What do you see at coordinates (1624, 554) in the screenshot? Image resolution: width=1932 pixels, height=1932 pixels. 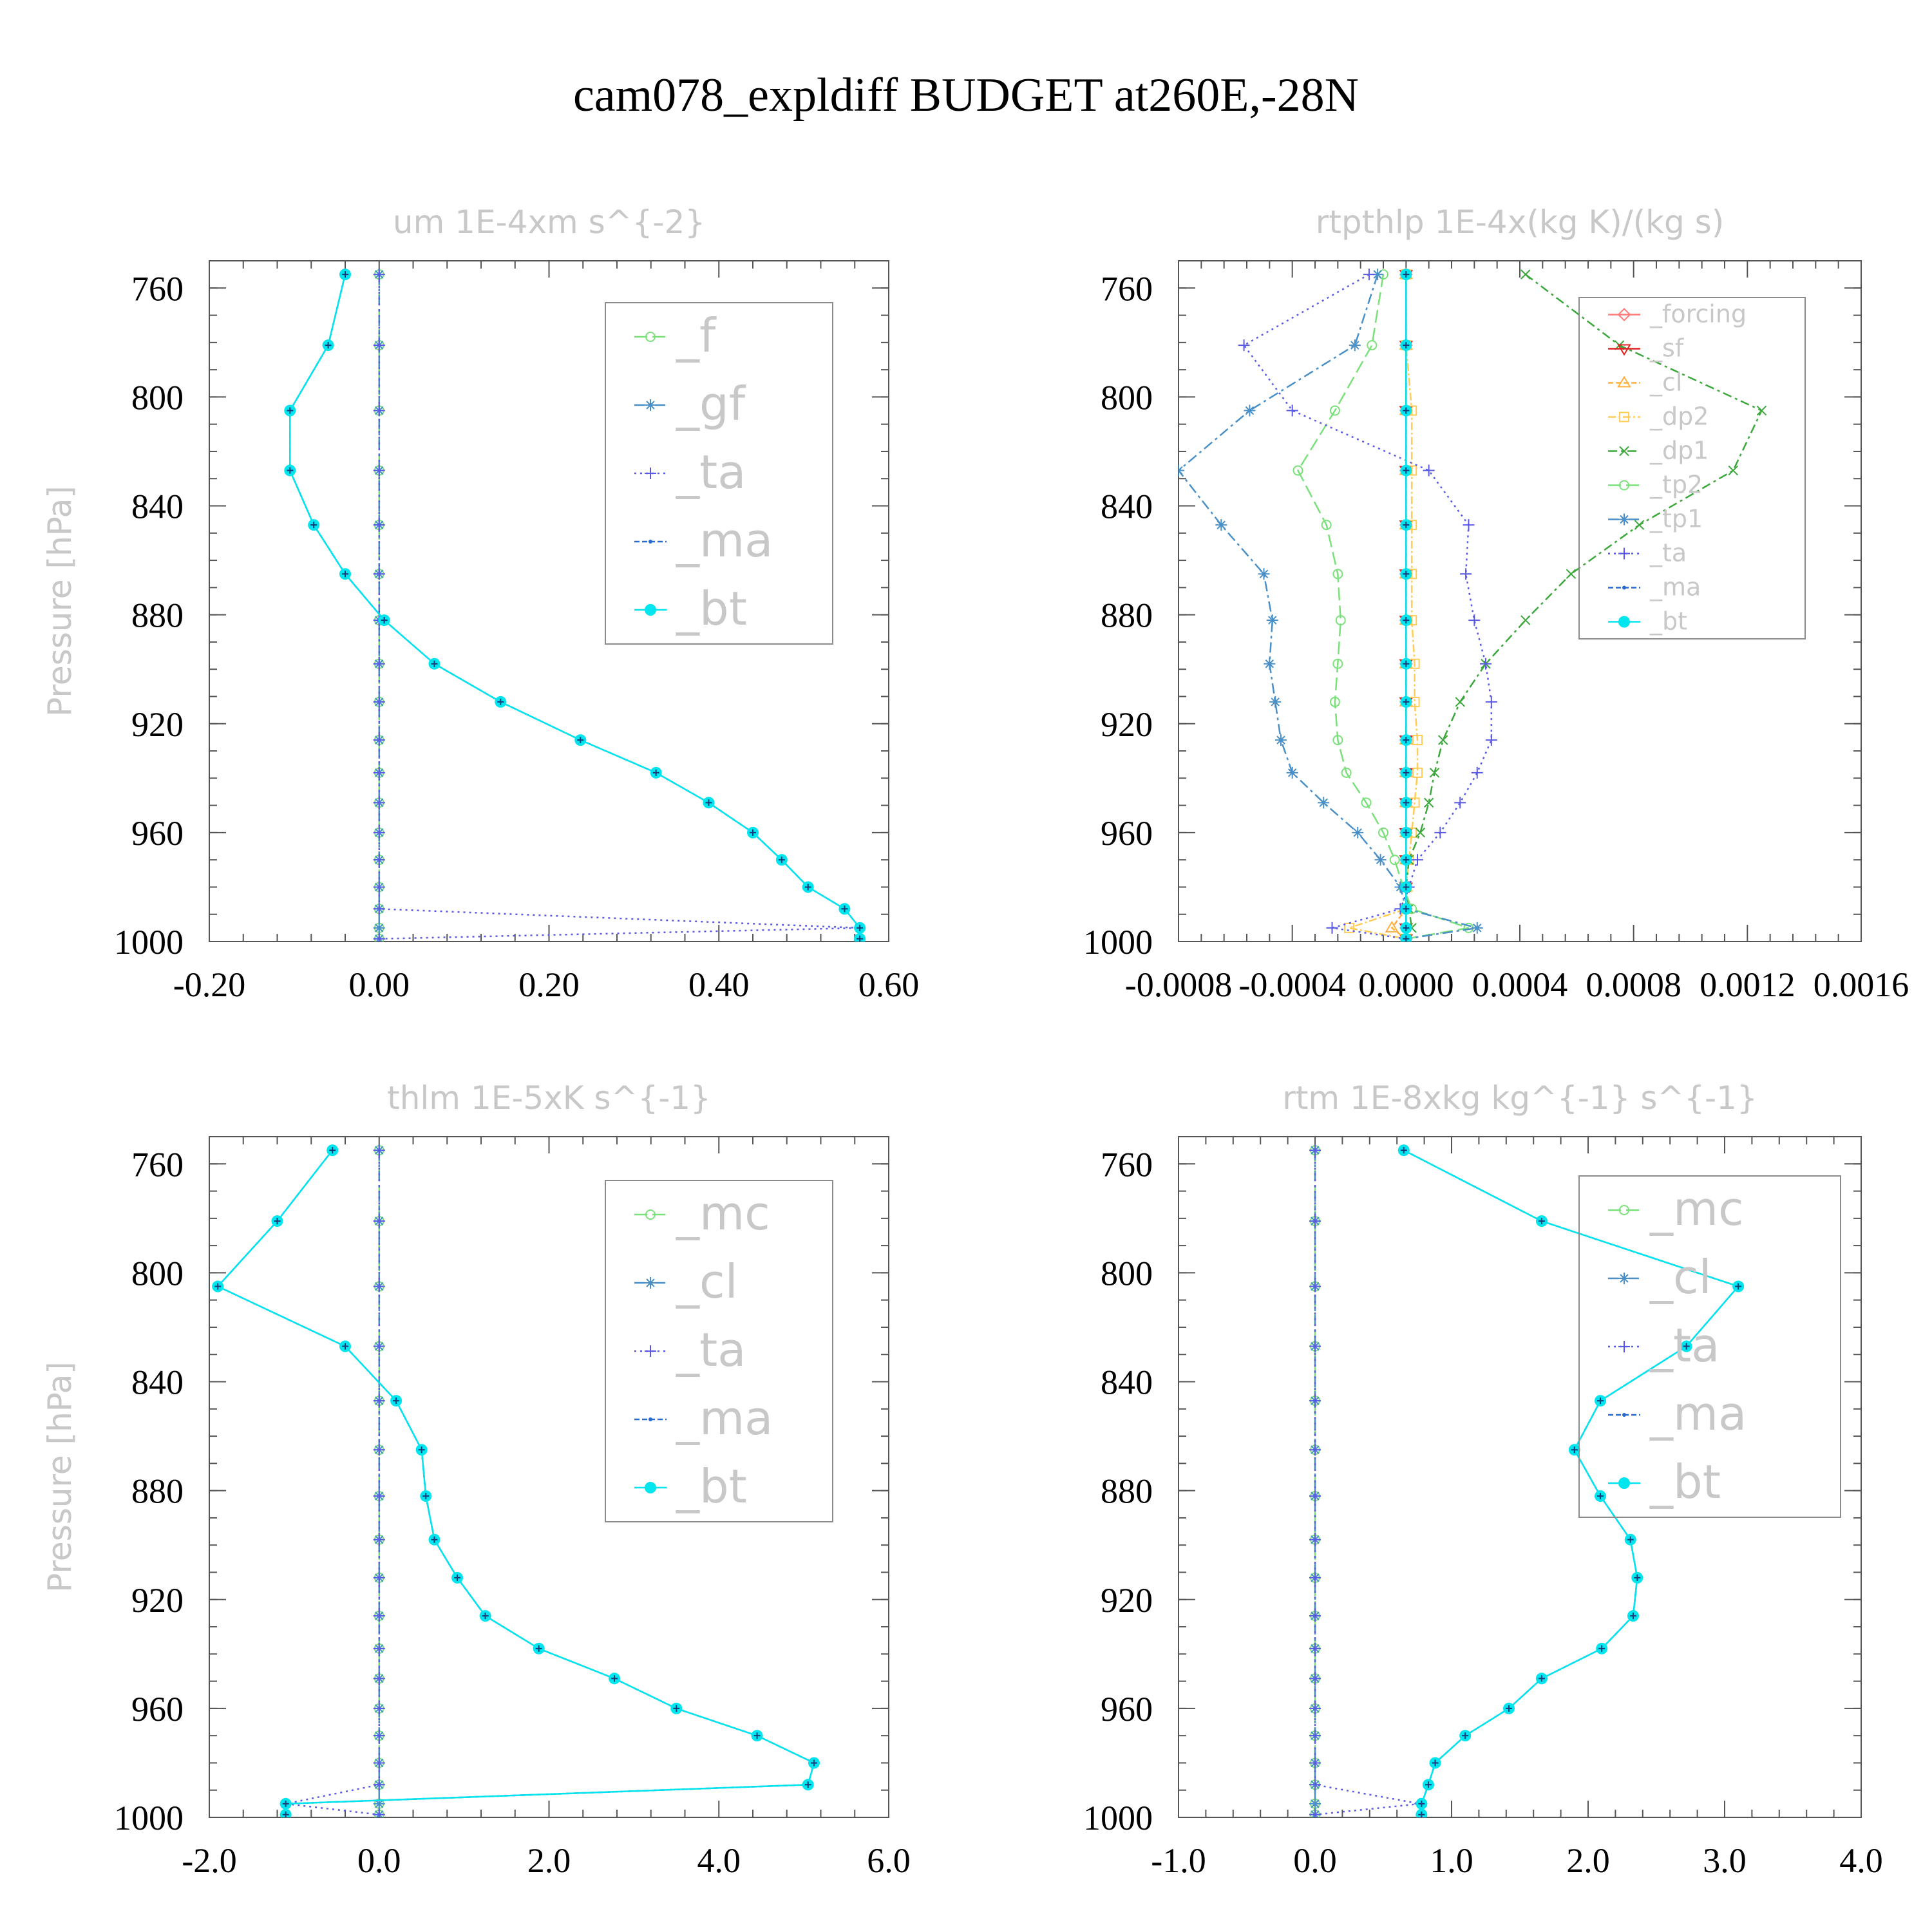 I see `legend-marker-ta` at bounding box center [1624, 554].